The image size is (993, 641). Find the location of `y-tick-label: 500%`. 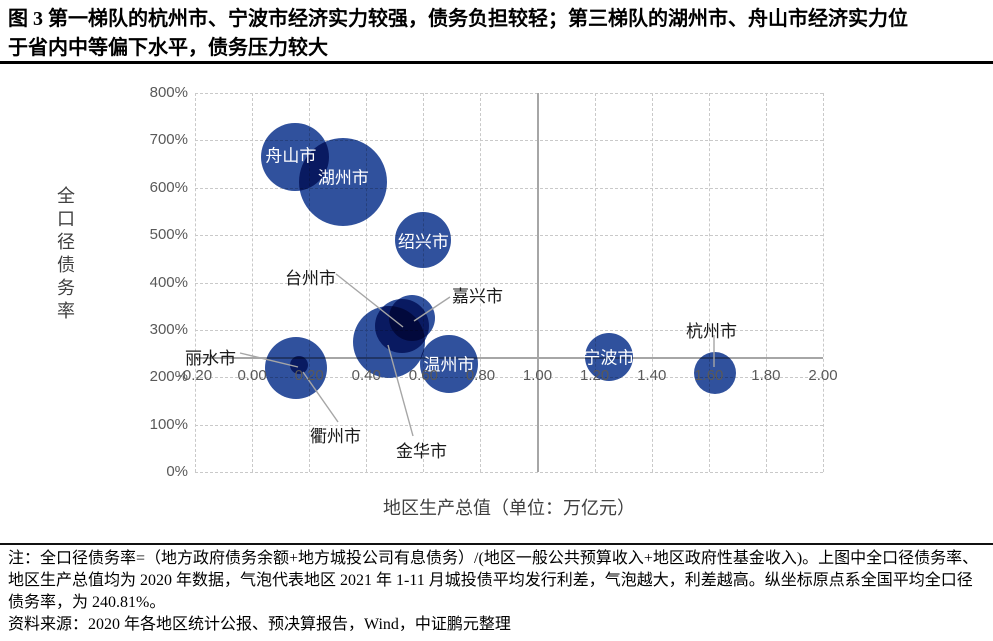

y-tick-label: 500% is located at coordinates (168, 235).